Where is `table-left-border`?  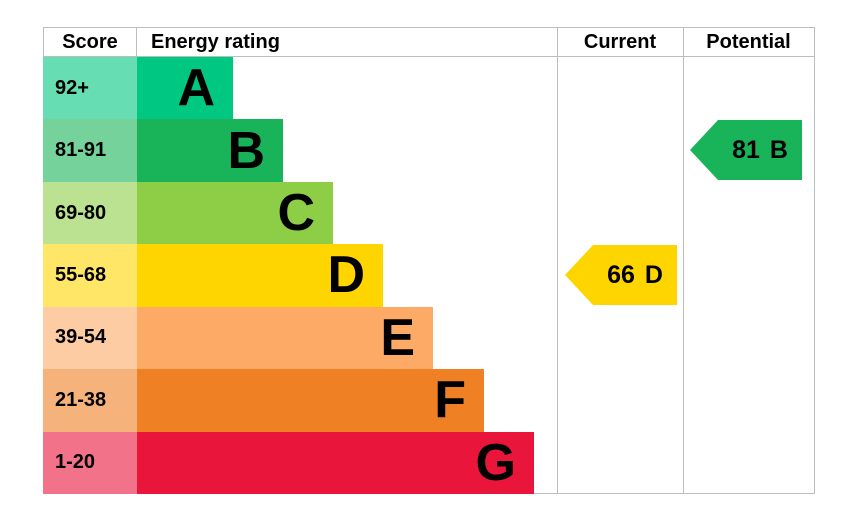 table-left-border is located at coordinates (43, 42).